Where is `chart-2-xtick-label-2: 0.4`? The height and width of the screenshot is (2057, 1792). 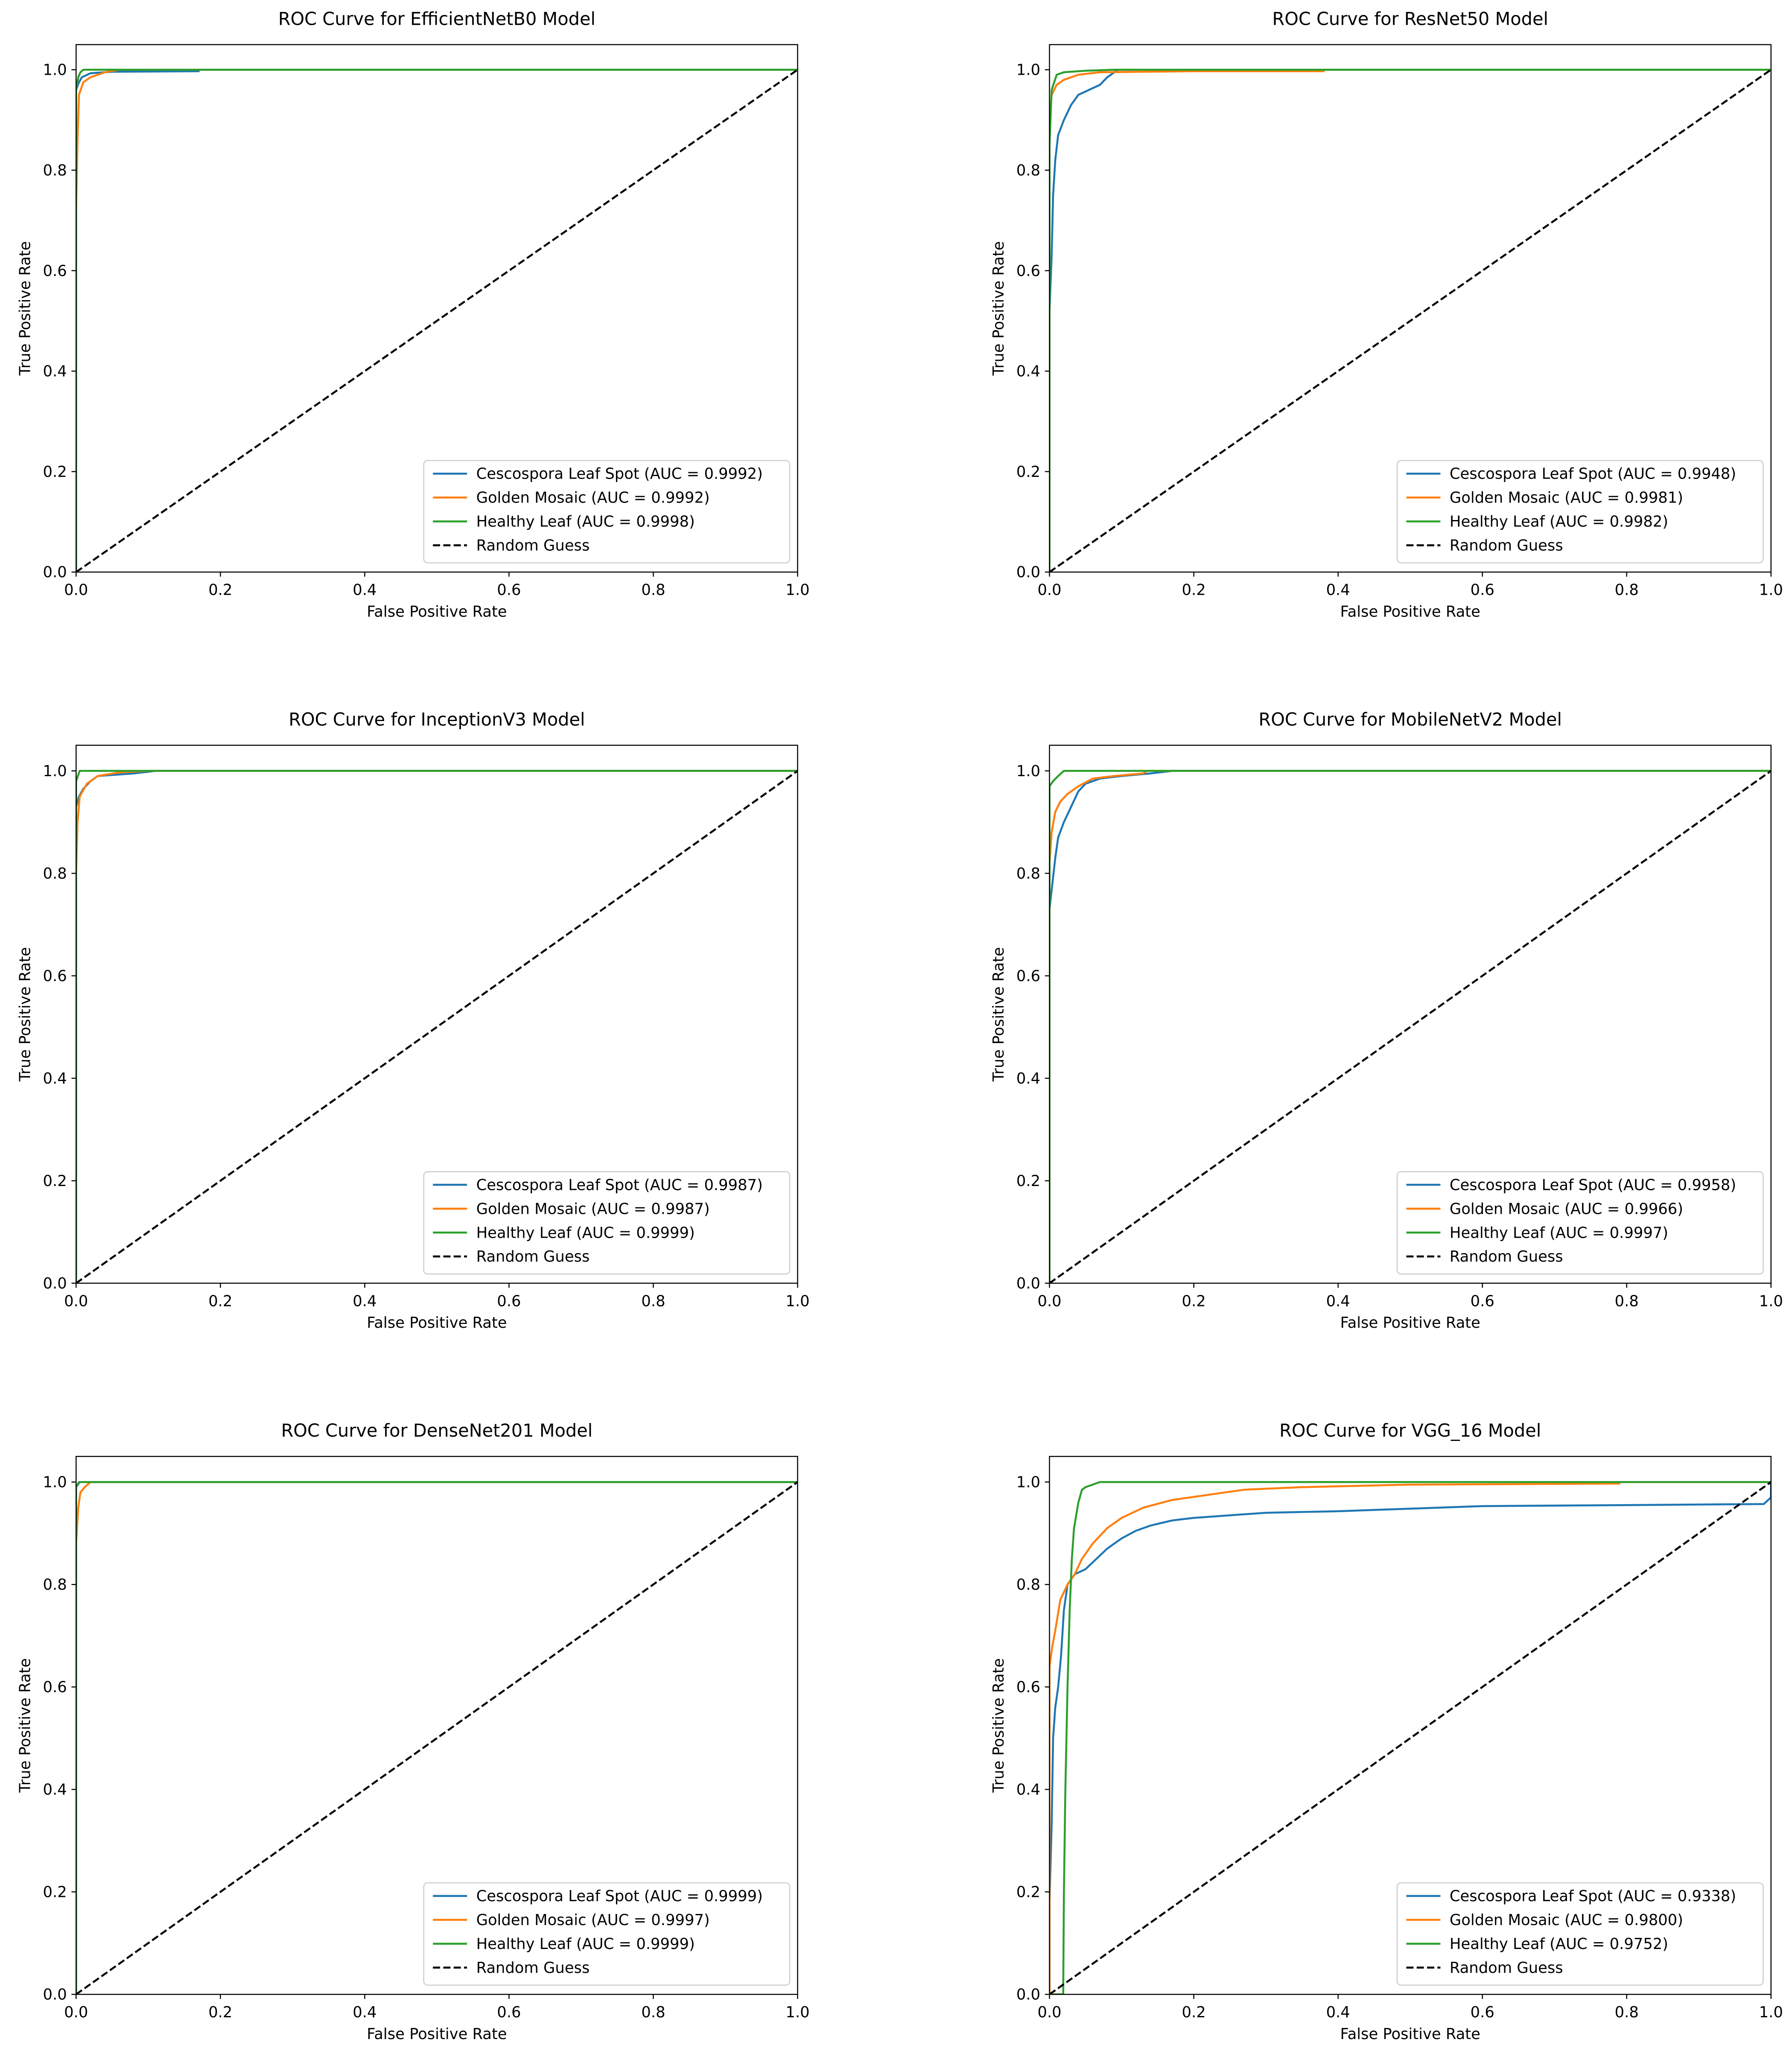 chart-2-xtick-label-2: 0.4 is located at coordinates (364, 1301).